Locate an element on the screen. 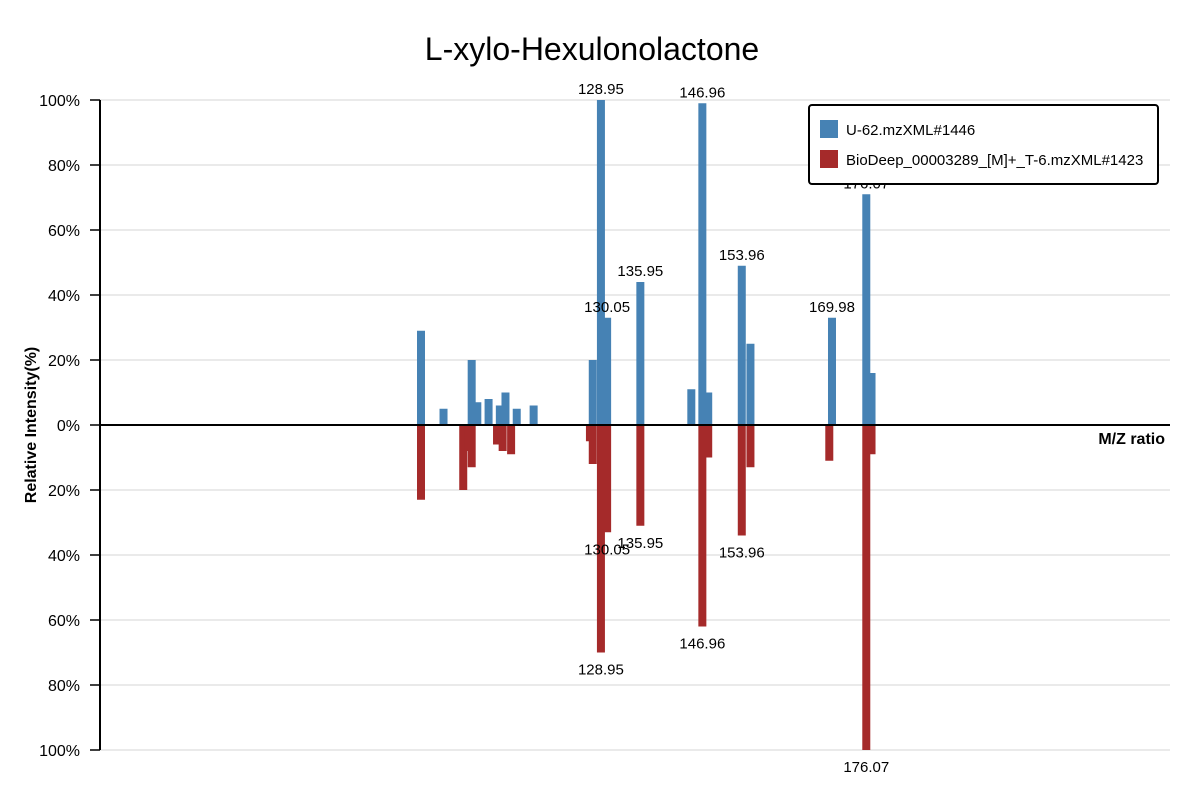  legend-swatch-bottom-series is located at coordinates (829, 159).